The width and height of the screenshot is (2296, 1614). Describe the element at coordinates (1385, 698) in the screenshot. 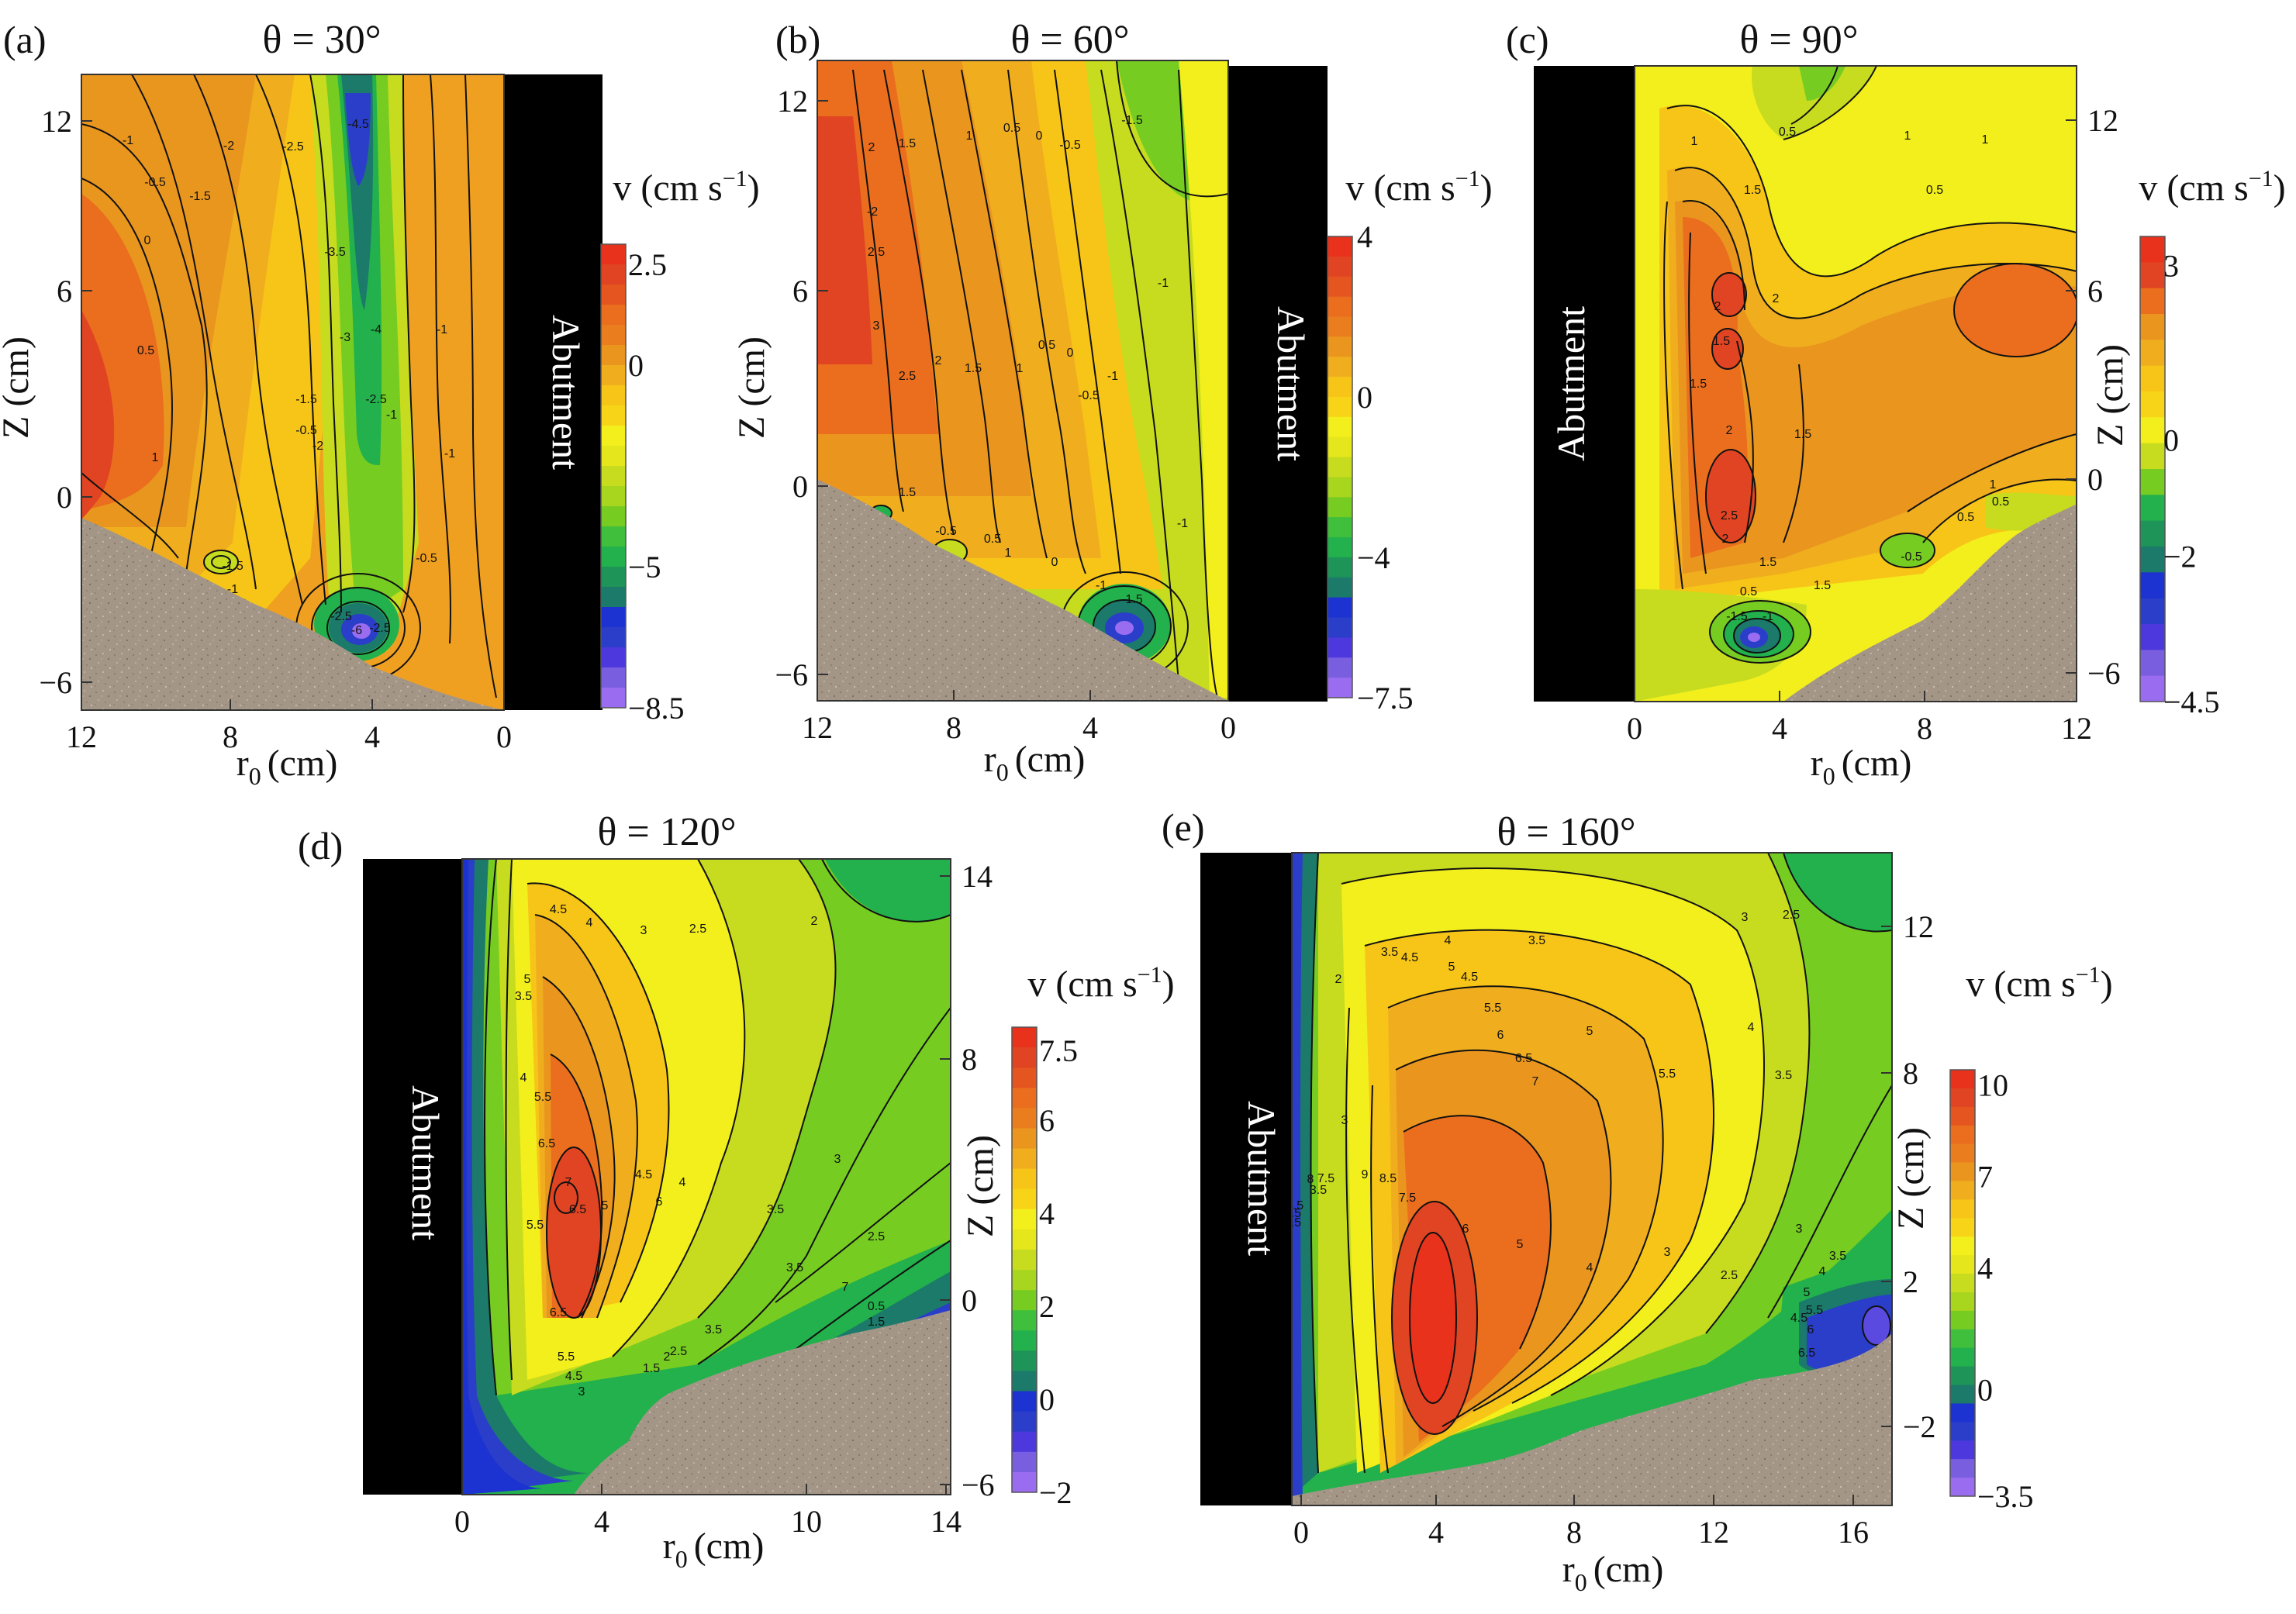

I see `colorbar-tick-label: −7.5` at that location.